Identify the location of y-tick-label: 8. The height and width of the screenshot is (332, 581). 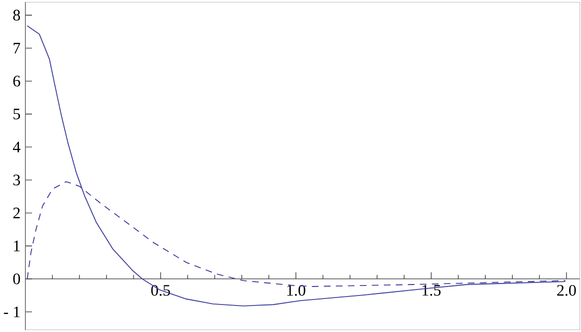
(16, 15).